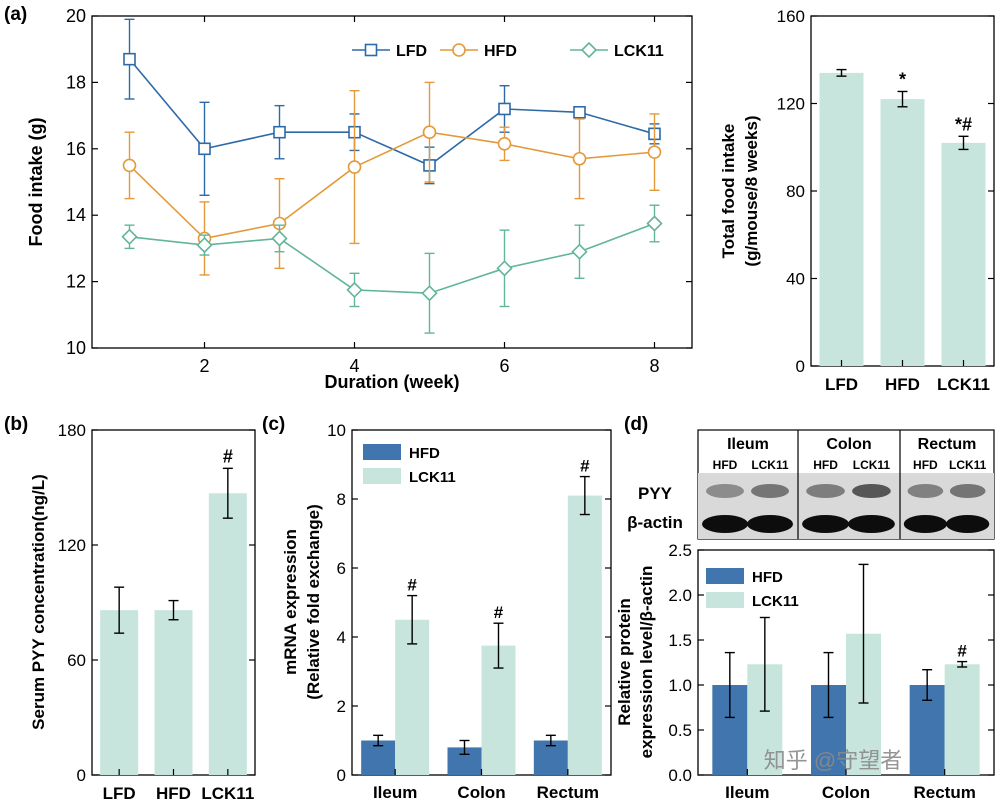 The height and width of the screenshot is (800, 1000). What do you see at coordinates (341, 568) in the screenshot?
I see `y-tick-label: 6` at bounding box center [341, 568].